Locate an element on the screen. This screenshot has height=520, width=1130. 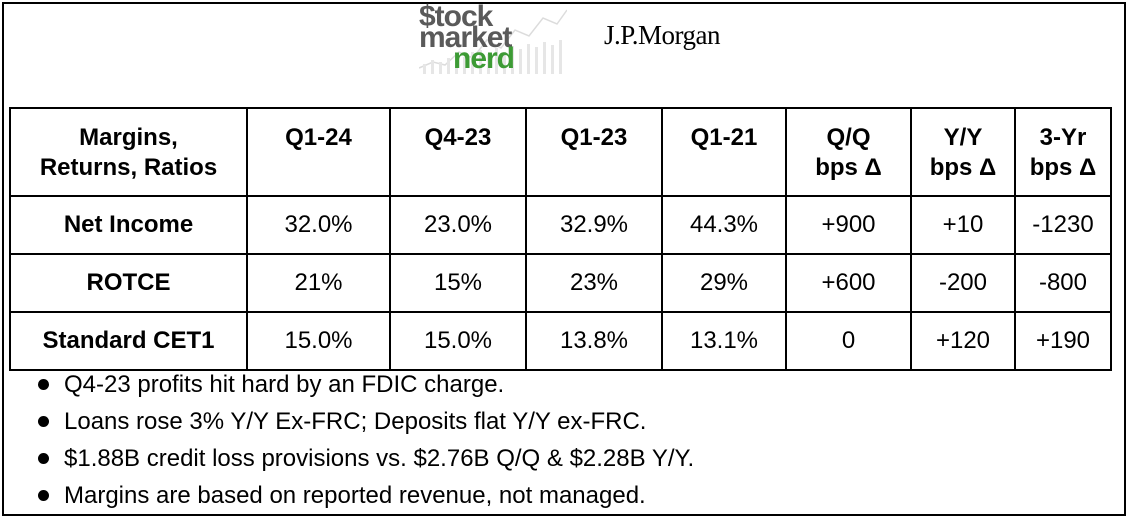
logo-word-market: market is located at coordinates (465, 37).